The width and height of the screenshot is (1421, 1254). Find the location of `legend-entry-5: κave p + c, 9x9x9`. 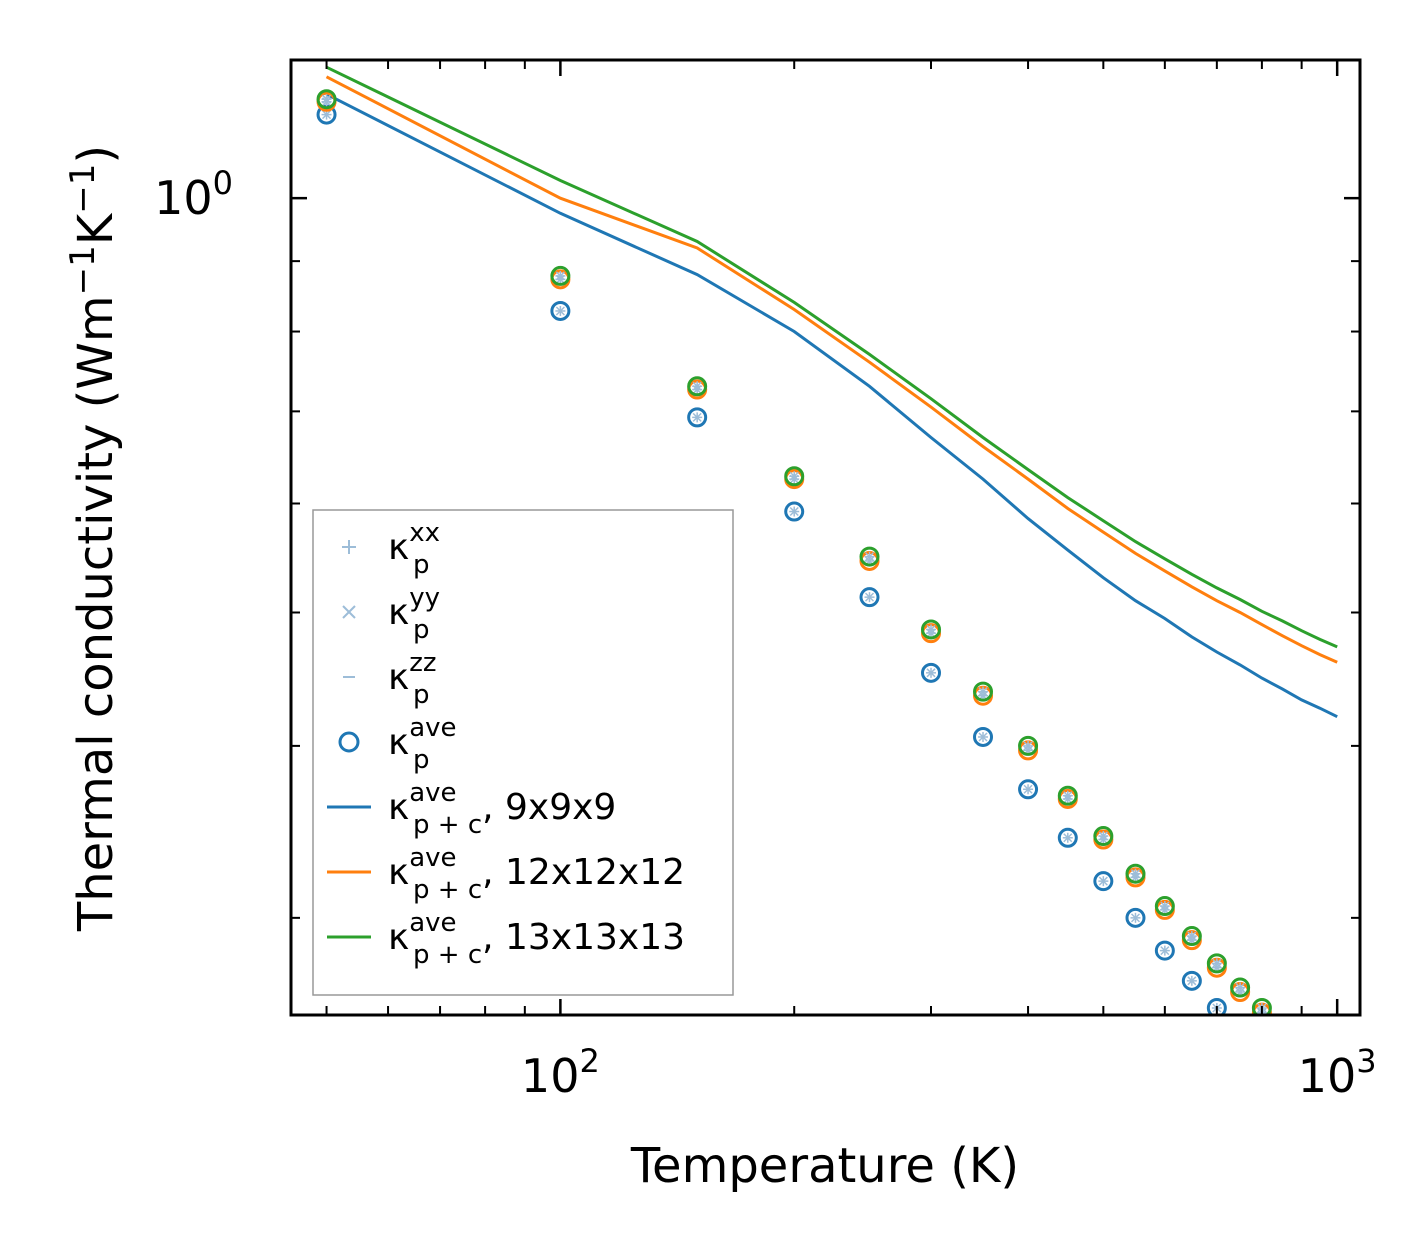

legend-entry-5: κave p + c, 9x9x9 is located at coordinates (471, 809).